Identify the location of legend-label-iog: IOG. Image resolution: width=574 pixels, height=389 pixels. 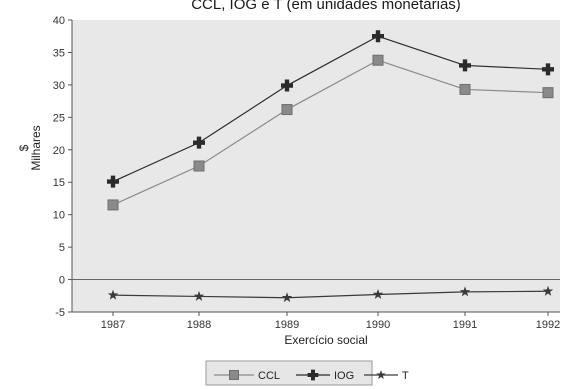
(344, 376).